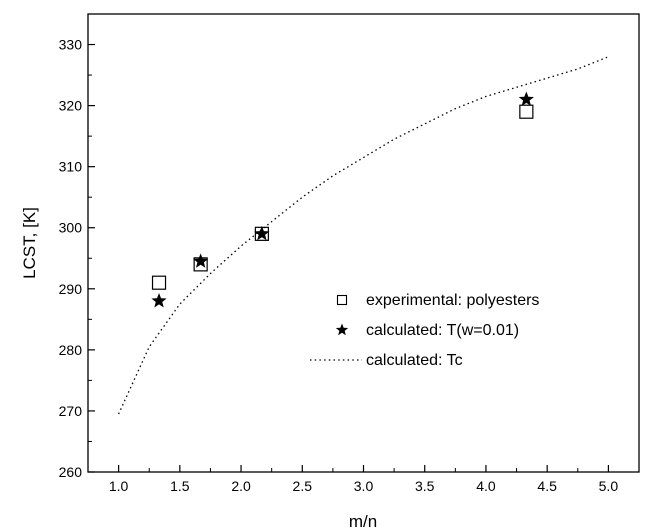 This screenshot has height=532, width=649. Describe the element at coordinates (452, 300) in the screenshot. I see `legend-entry-experimental: experimental: polyesters` at that location.